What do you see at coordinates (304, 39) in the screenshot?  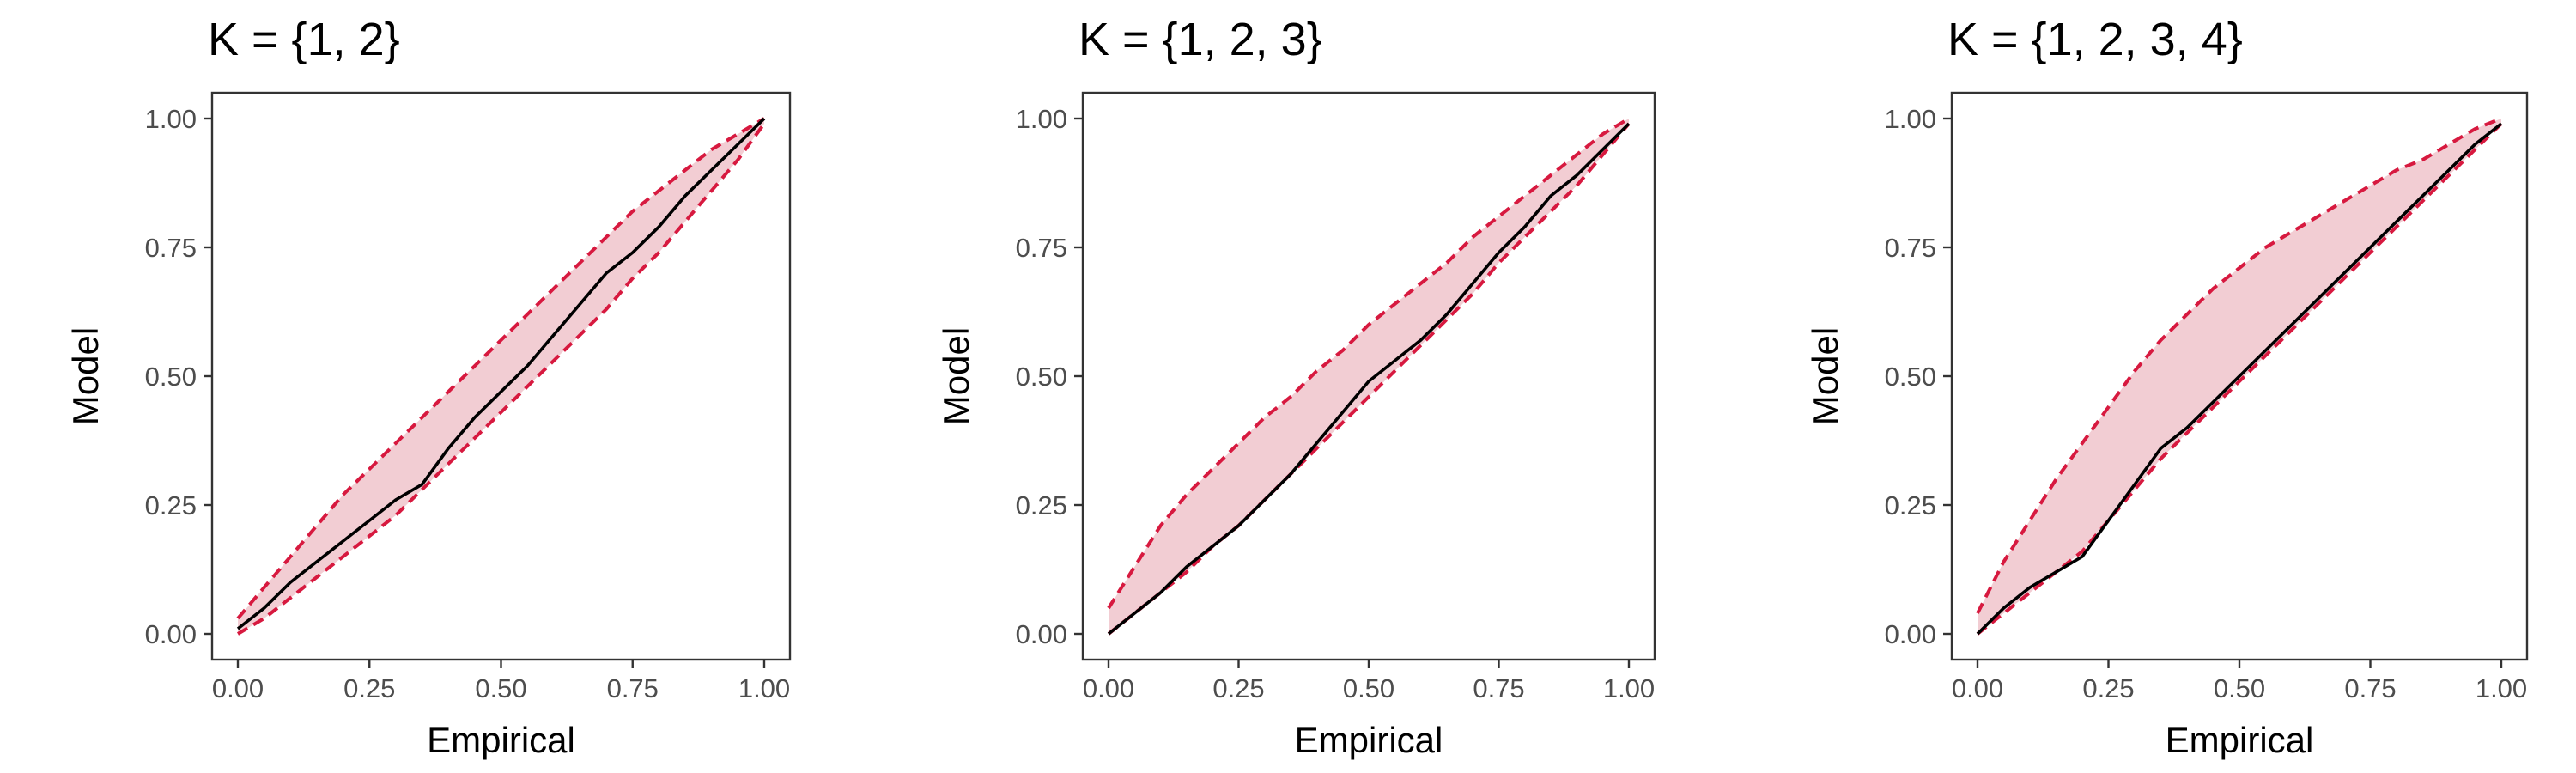 I see `chart-title: K = {1, 2}` at bounding box center [304, 39].